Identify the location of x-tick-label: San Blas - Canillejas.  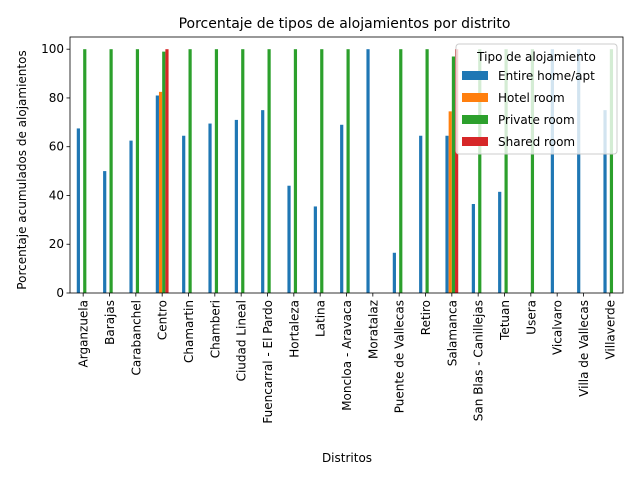
(479, 360).